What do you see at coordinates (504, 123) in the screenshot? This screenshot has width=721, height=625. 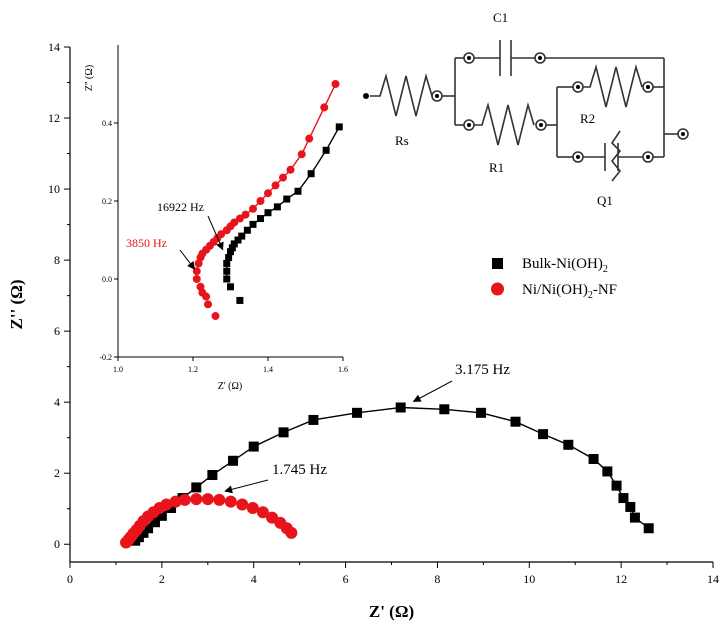 I see `r1-resistor` at bounding box center [504, 123].